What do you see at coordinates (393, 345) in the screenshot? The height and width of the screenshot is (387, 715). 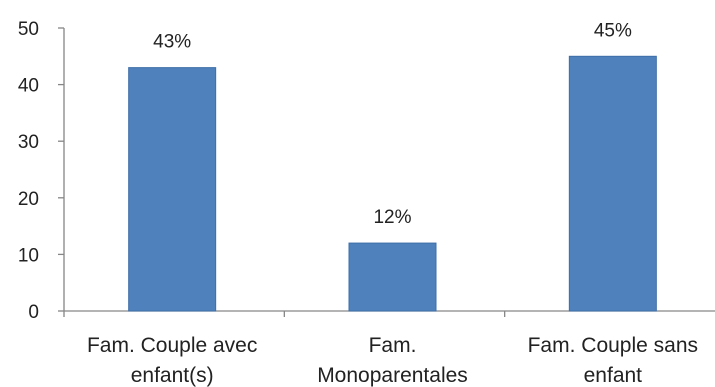 I see `category-label: Fam.` at bounding box center [393, 345].